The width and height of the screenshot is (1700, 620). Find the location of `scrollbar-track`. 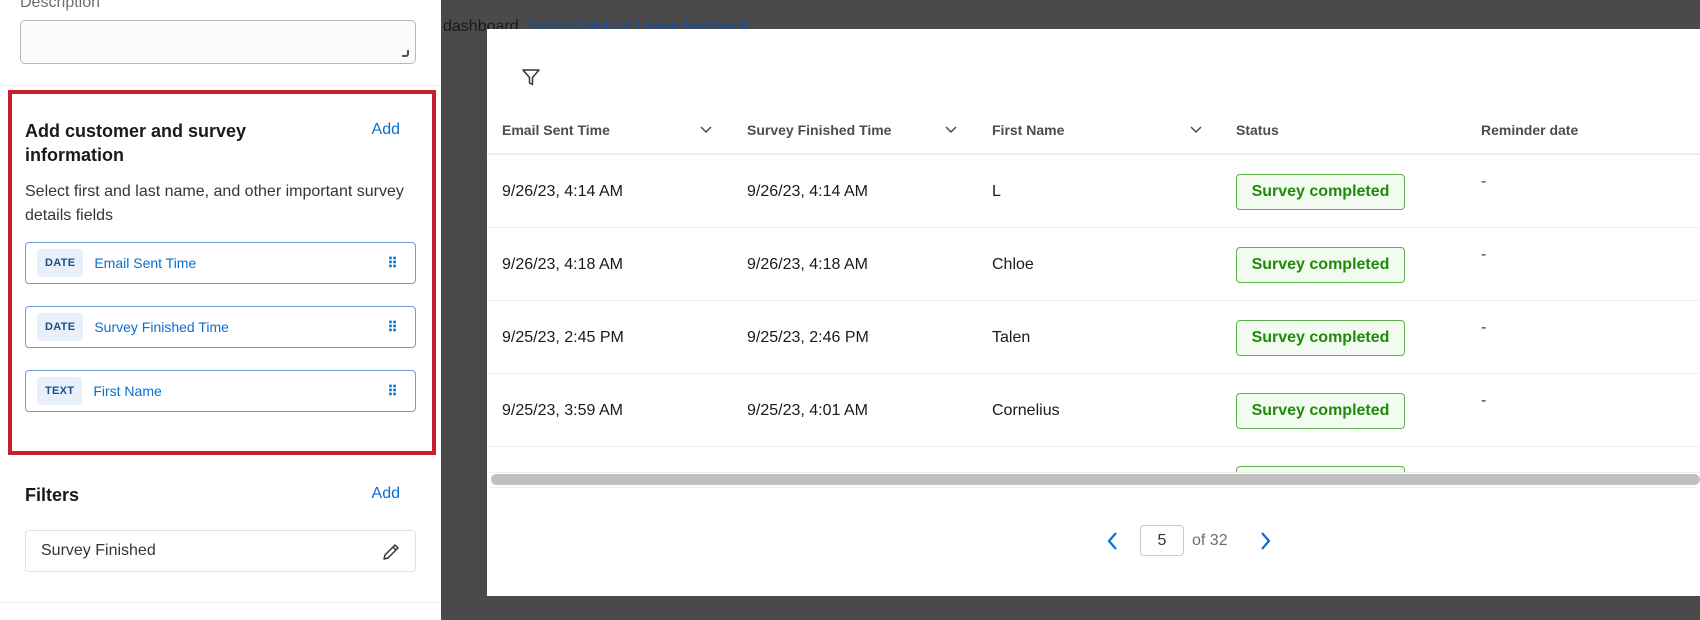

scrollbar-track is located at coordinates (1093, 480).